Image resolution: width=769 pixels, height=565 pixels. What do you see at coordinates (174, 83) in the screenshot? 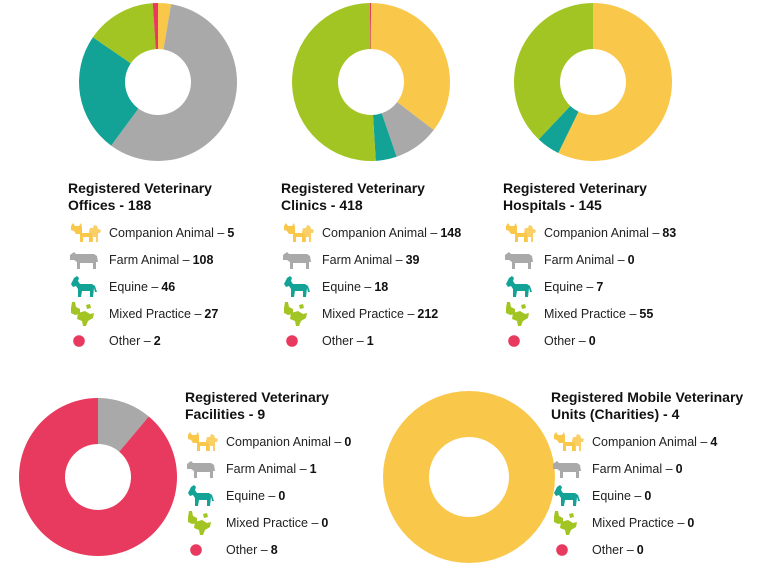
I see `slice-farm-animal` at bounding box center [174, 83].